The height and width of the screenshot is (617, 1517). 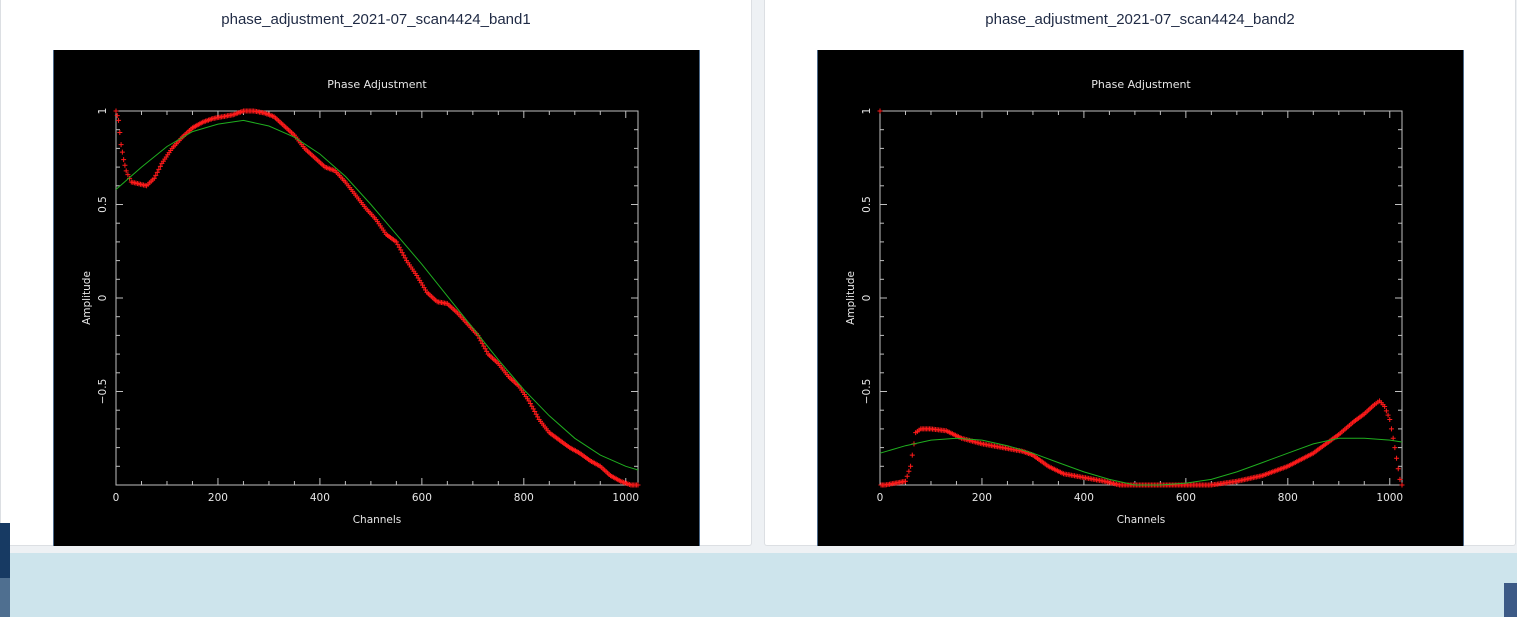 I want to click on plot-card-title: phase_adjustment_2021-07_scan4424_band1, so click(x=376, y=19).